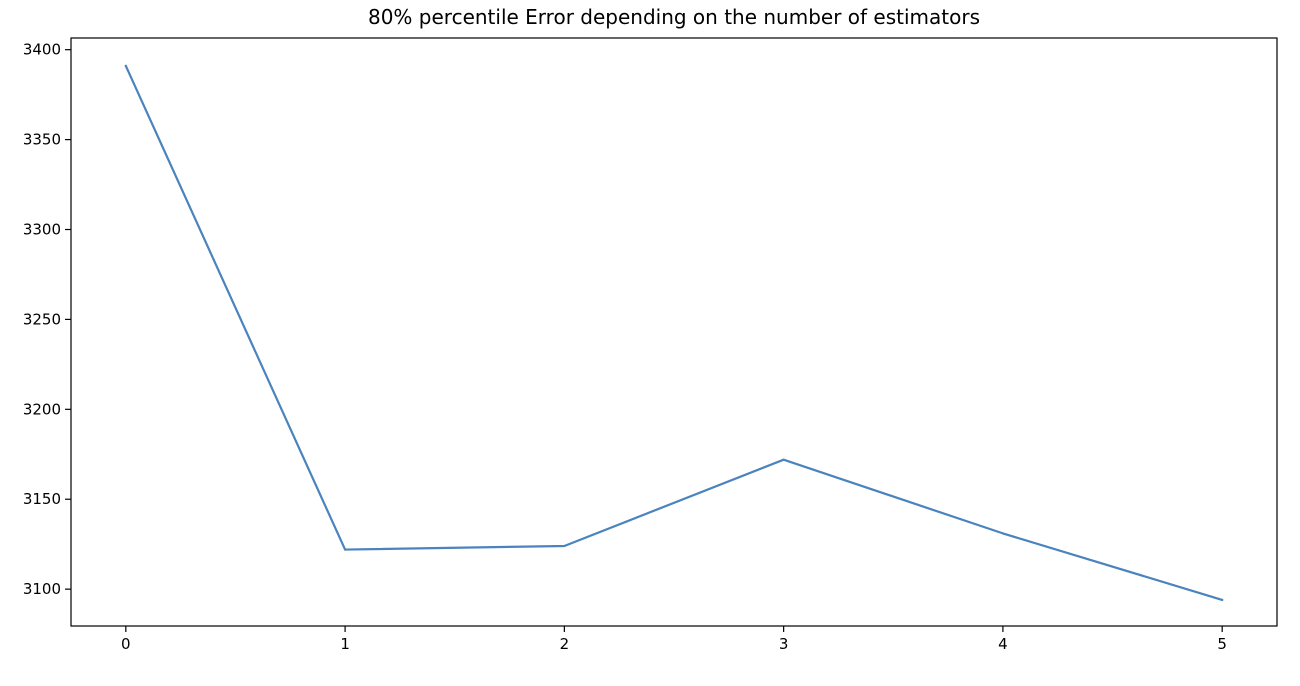  Describe the element at coordinates (565, 644) in the screenshot. I see `x-tick-label: 2` at that location.